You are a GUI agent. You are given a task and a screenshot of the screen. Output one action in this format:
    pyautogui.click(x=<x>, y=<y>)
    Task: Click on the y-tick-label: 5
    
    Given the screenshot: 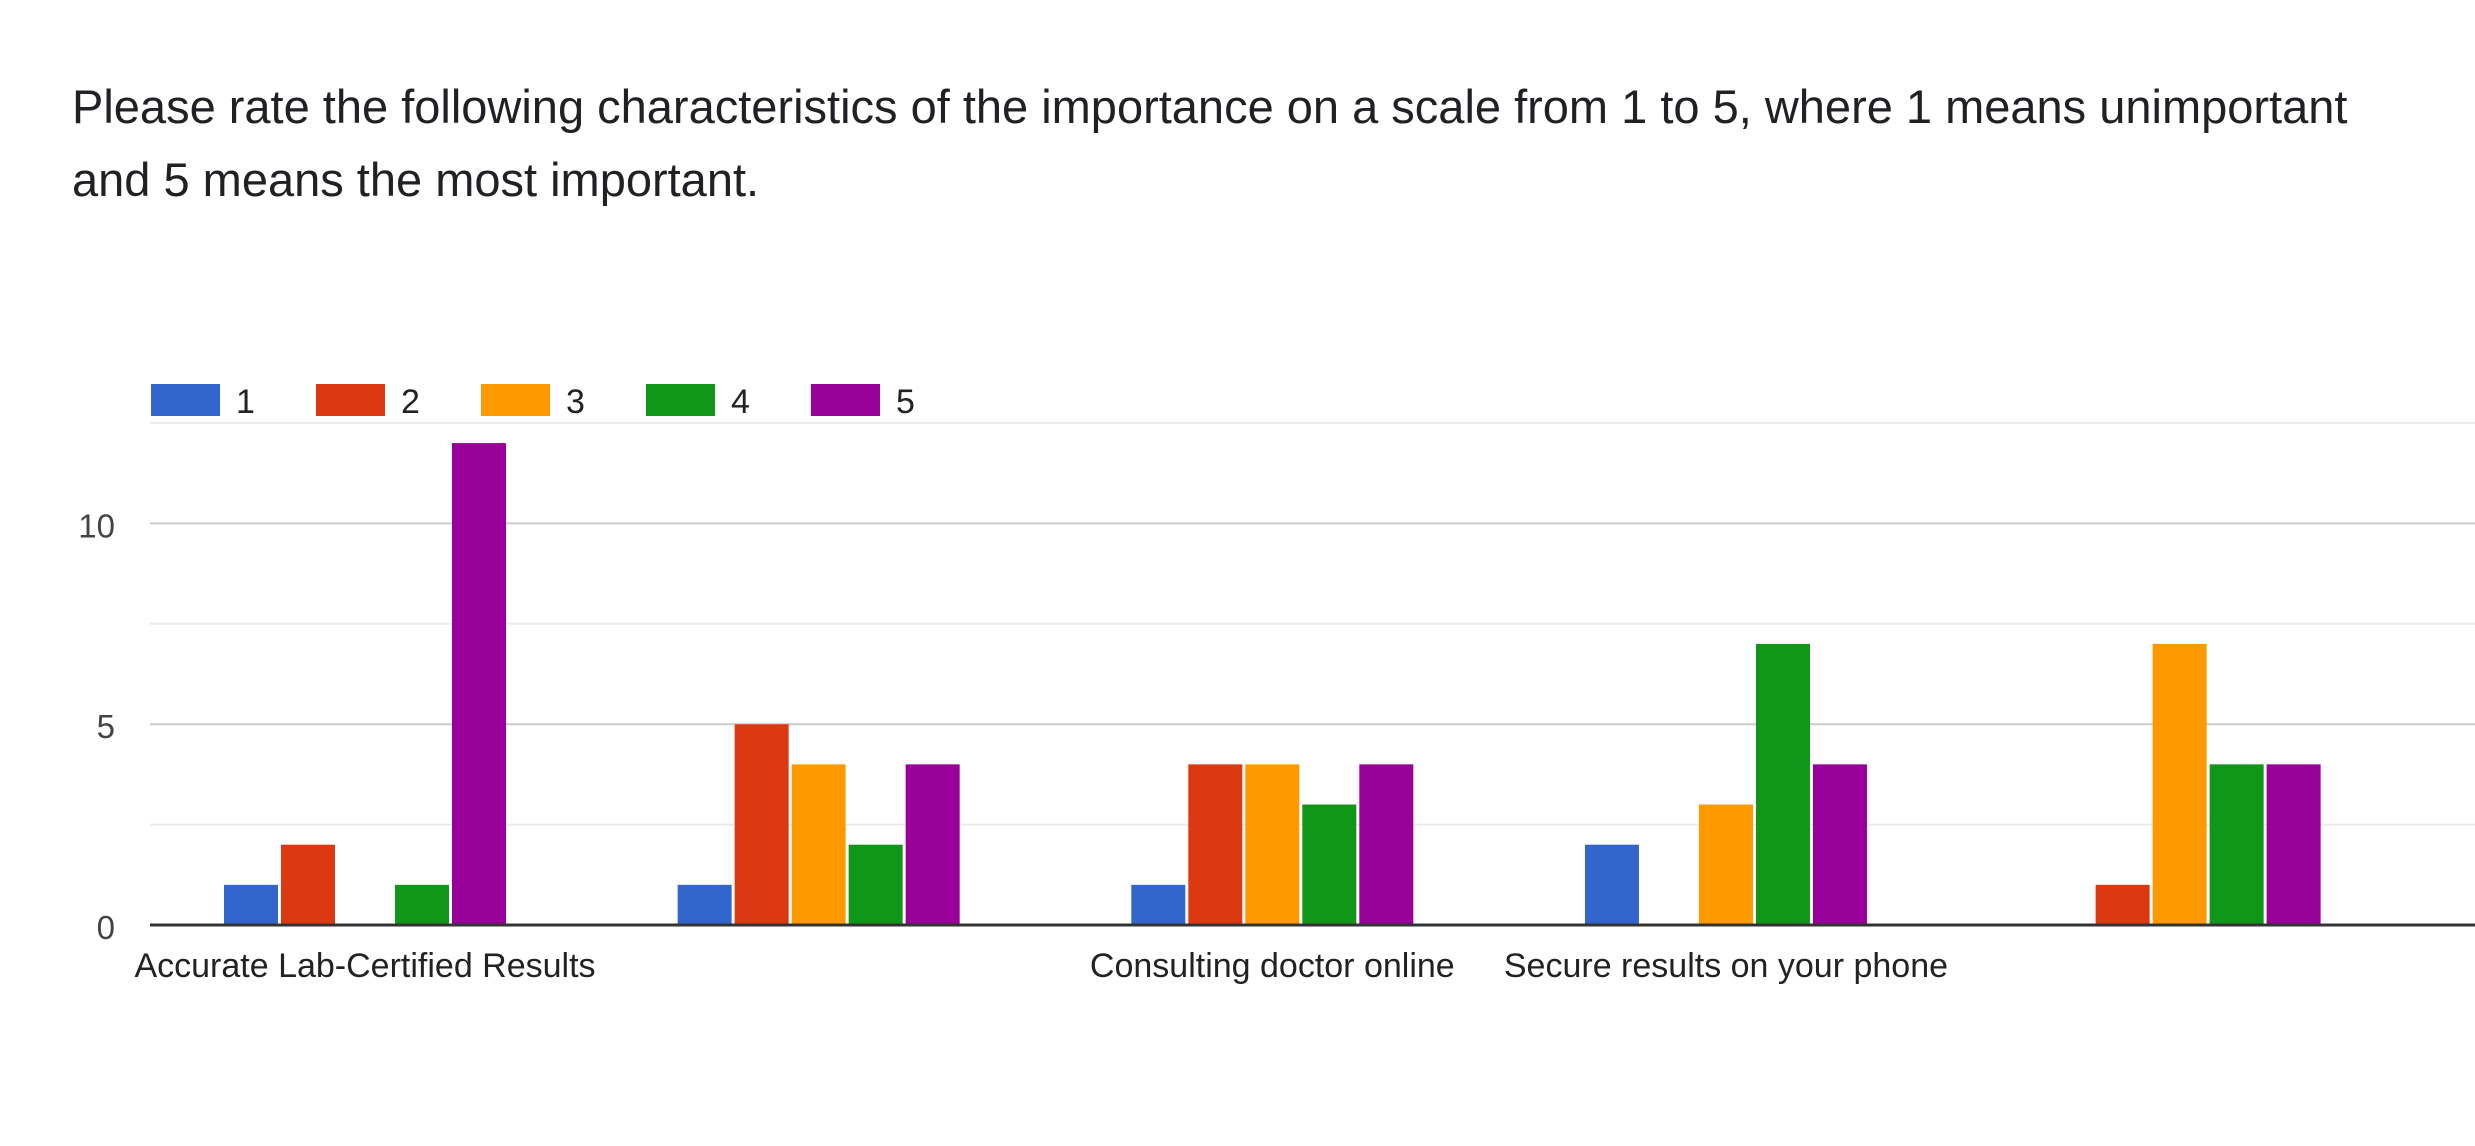 What is the action you would take?
    pyautogui.click(x=106, y=726)
    